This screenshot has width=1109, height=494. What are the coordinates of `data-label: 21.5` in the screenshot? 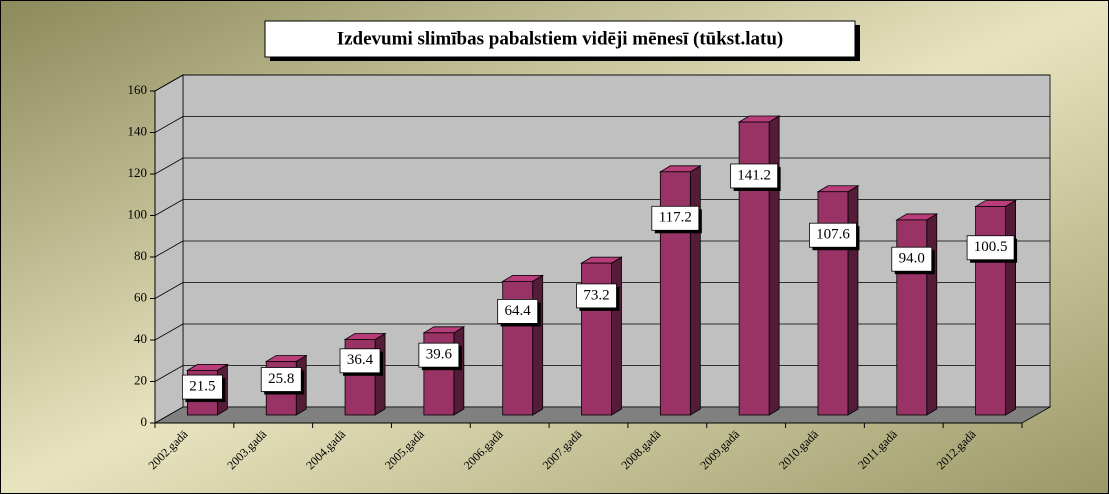 It's located at (202, 387).